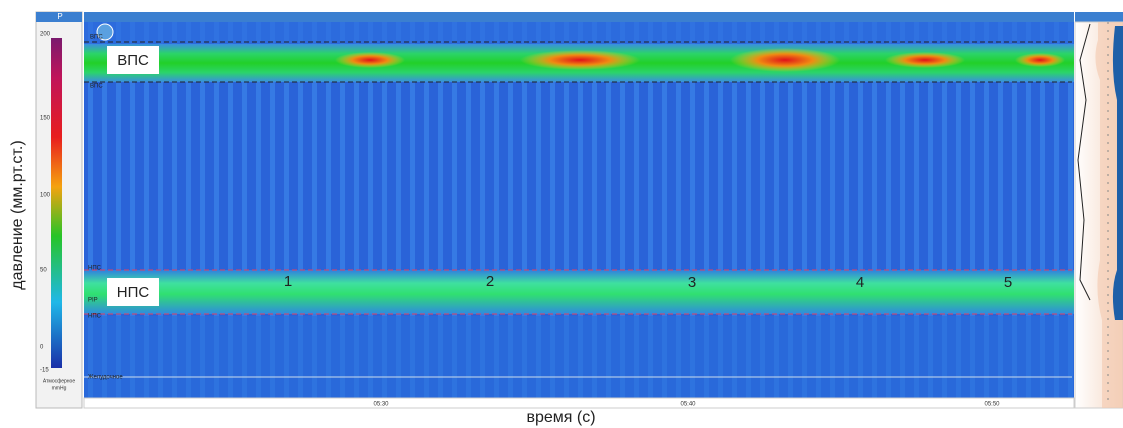  I want to click on event-label: 4, so click(860, 282).